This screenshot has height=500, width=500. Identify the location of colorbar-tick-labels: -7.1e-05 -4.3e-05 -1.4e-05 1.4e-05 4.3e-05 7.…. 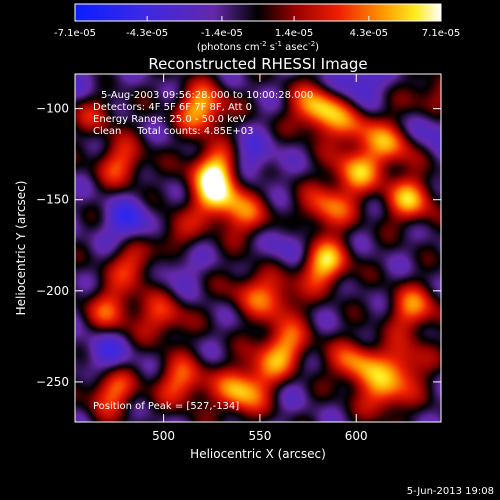
(257, 33).